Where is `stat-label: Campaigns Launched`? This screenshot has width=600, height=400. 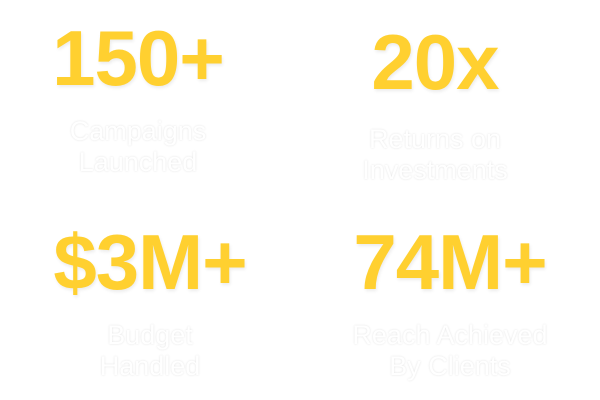 stat-label: Campaigns Launched is located at coordinates (144, 147).